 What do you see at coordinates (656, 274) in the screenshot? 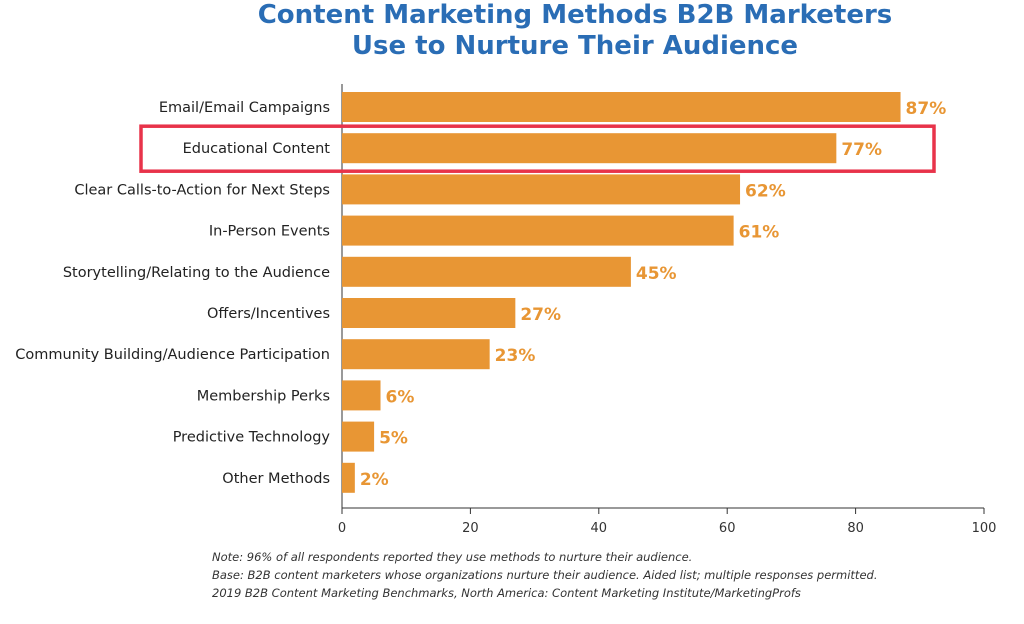
I see `data-label: 45%` at bounding box center [656, 274].